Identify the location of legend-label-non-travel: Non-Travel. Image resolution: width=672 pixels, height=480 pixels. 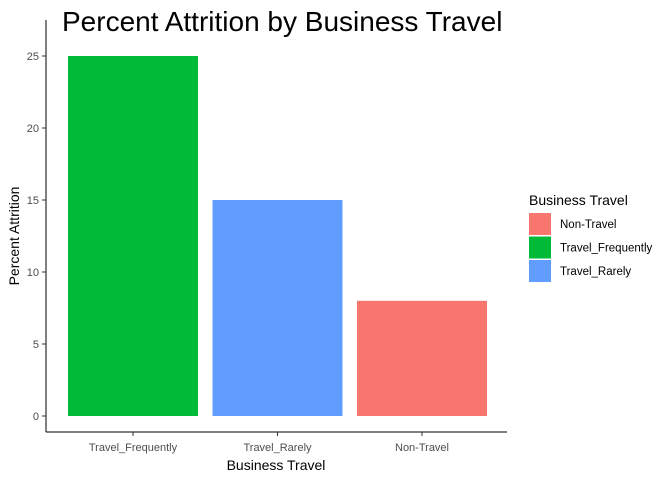
(588, 225).